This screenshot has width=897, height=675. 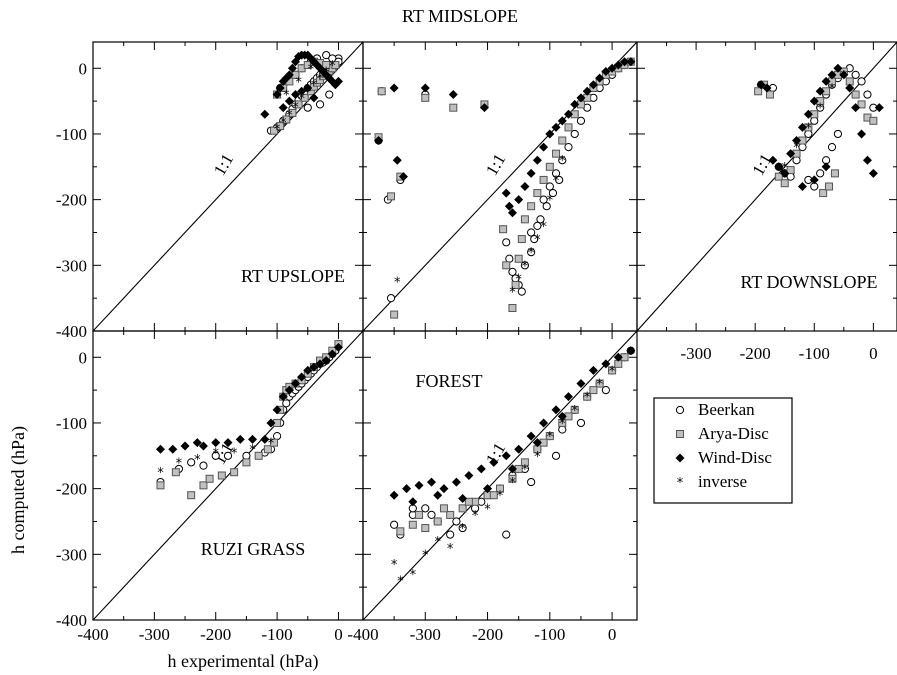 I want to click on x-tick-label: -300, so click(x=425, y=634).